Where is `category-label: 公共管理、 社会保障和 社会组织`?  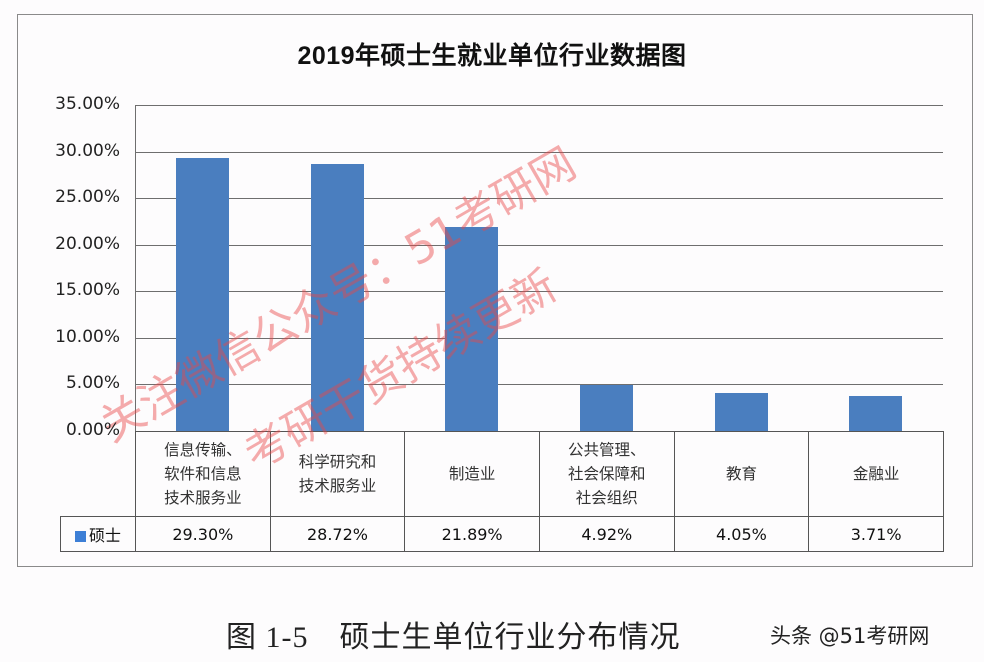 category-label: 公共管理、 社会保障和 社会组织 is located at coordinates (606, 474).